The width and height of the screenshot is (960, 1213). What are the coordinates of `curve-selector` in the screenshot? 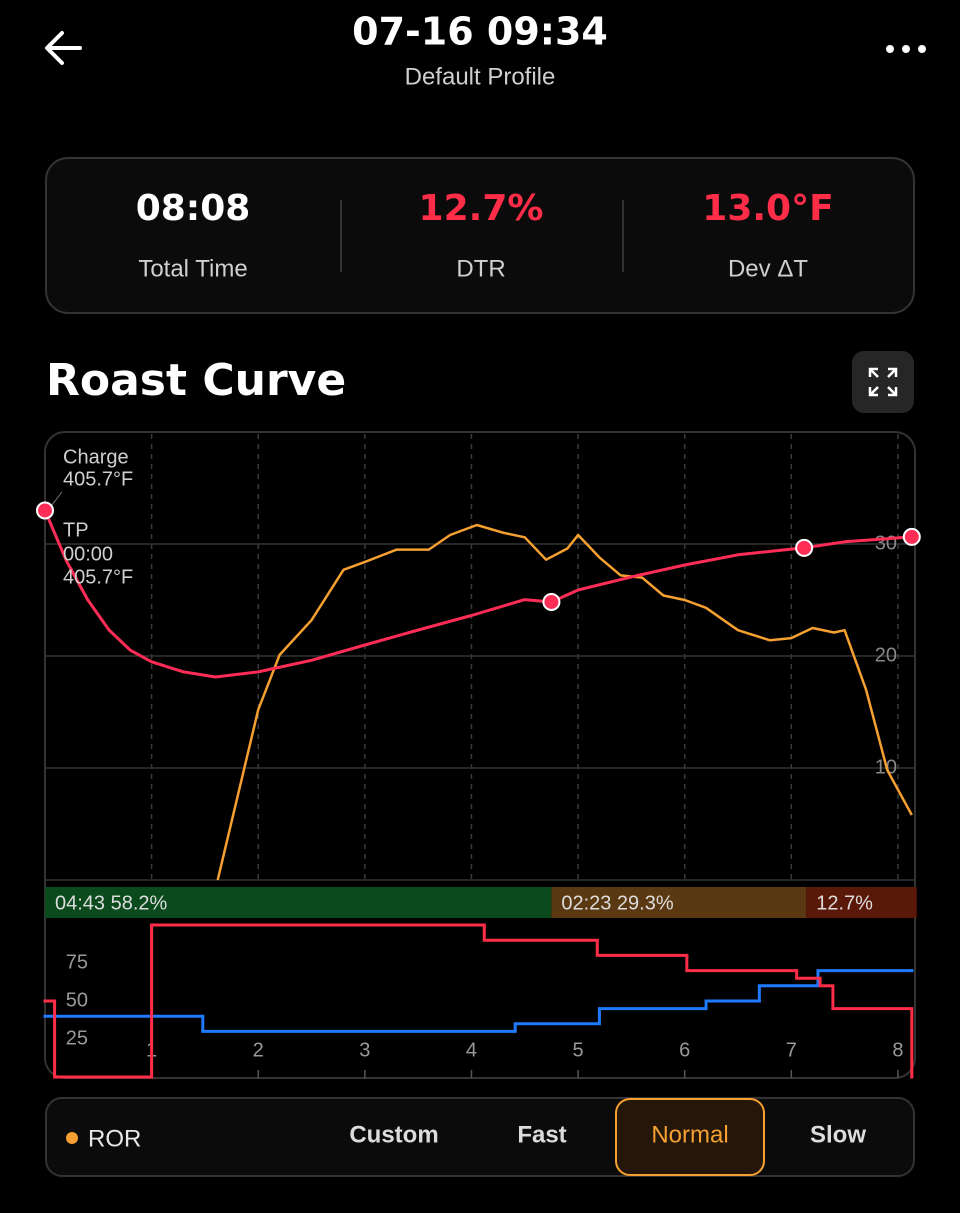 It's located at (480, 1137).